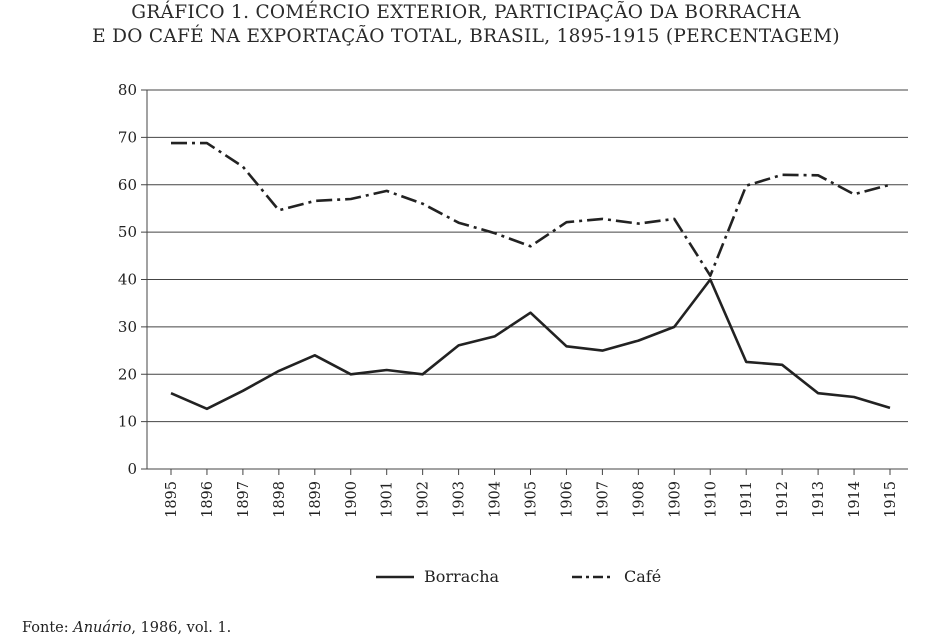 Image resolution: width=932 pixels, height=644 pixels. I want to click on x-tick-label-1911: 1911, so click(747, 499).